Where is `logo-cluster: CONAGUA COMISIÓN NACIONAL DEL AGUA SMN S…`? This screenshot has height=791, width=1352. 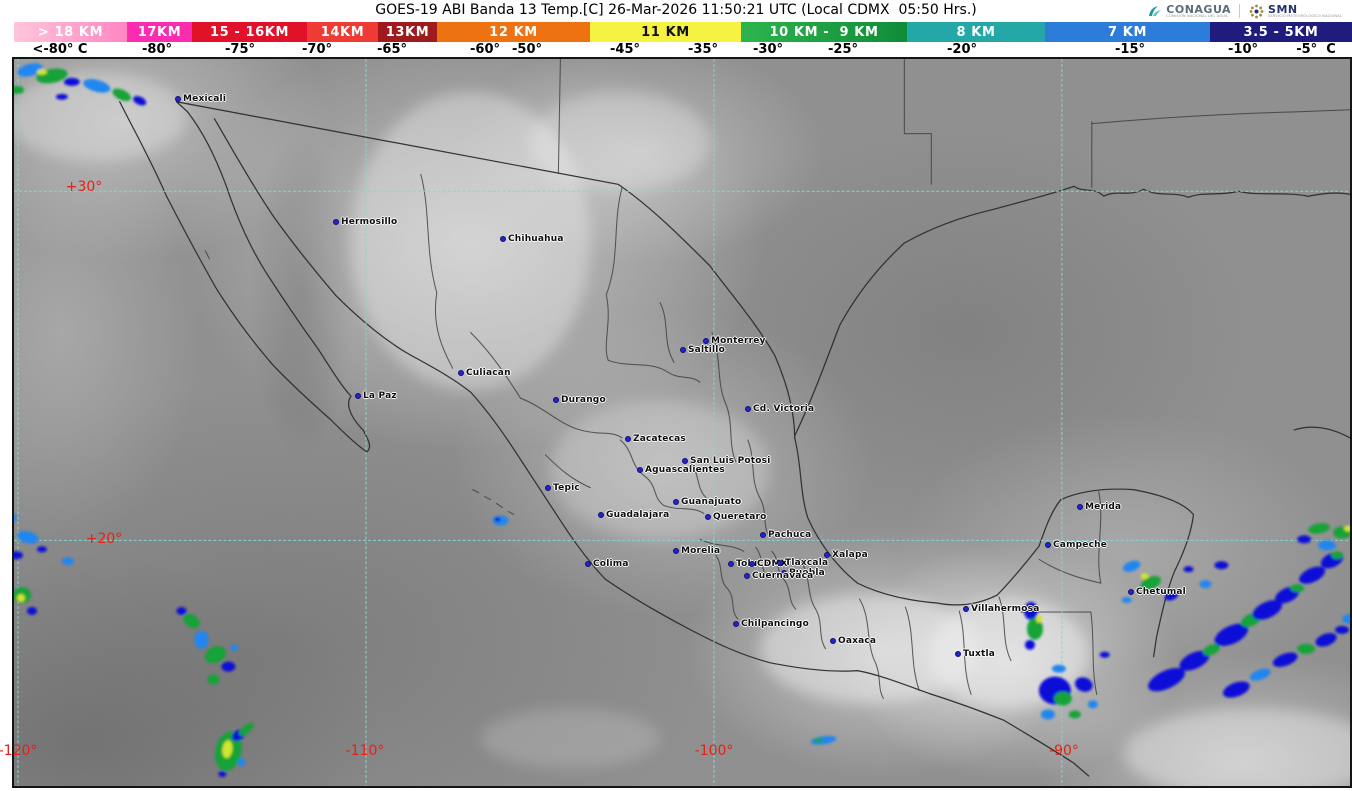
logo-cluster: CONAGUA COMISIÓN NACIONAL DEL AGUA SMN S… is located at coordinates (1244, 11).